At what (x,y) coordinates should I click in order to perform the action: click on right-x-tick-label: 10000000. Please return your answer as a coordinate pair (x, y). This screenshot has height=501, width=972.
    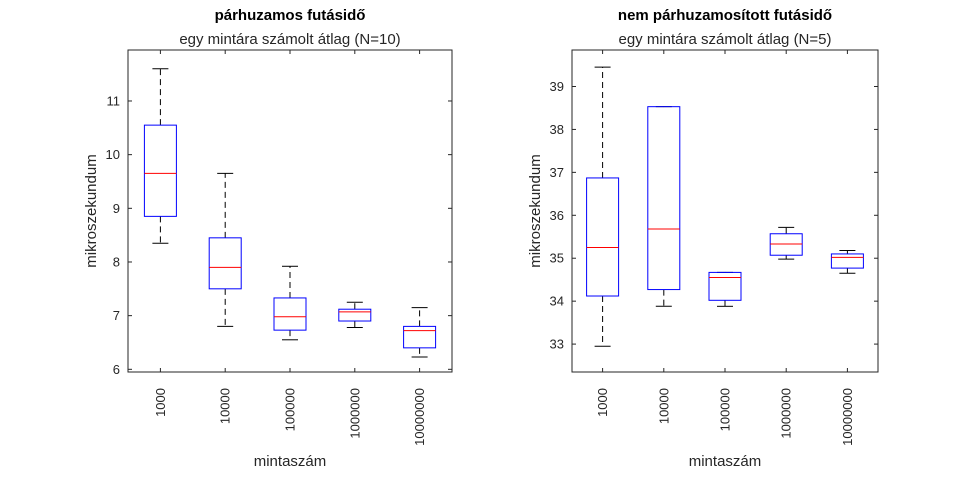
    Looking at the image, I should click on (847, 417).